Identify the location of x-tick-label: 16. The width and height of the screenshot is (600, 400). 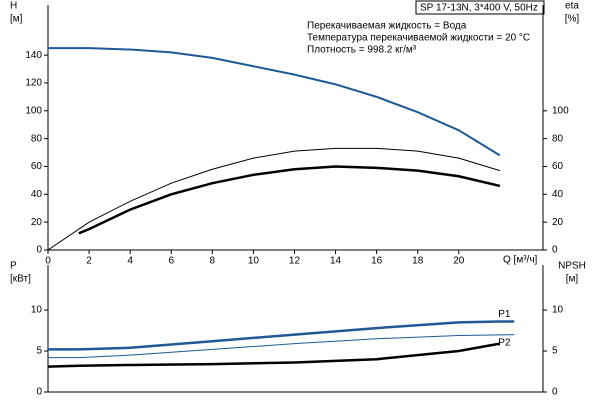
(377, 261).